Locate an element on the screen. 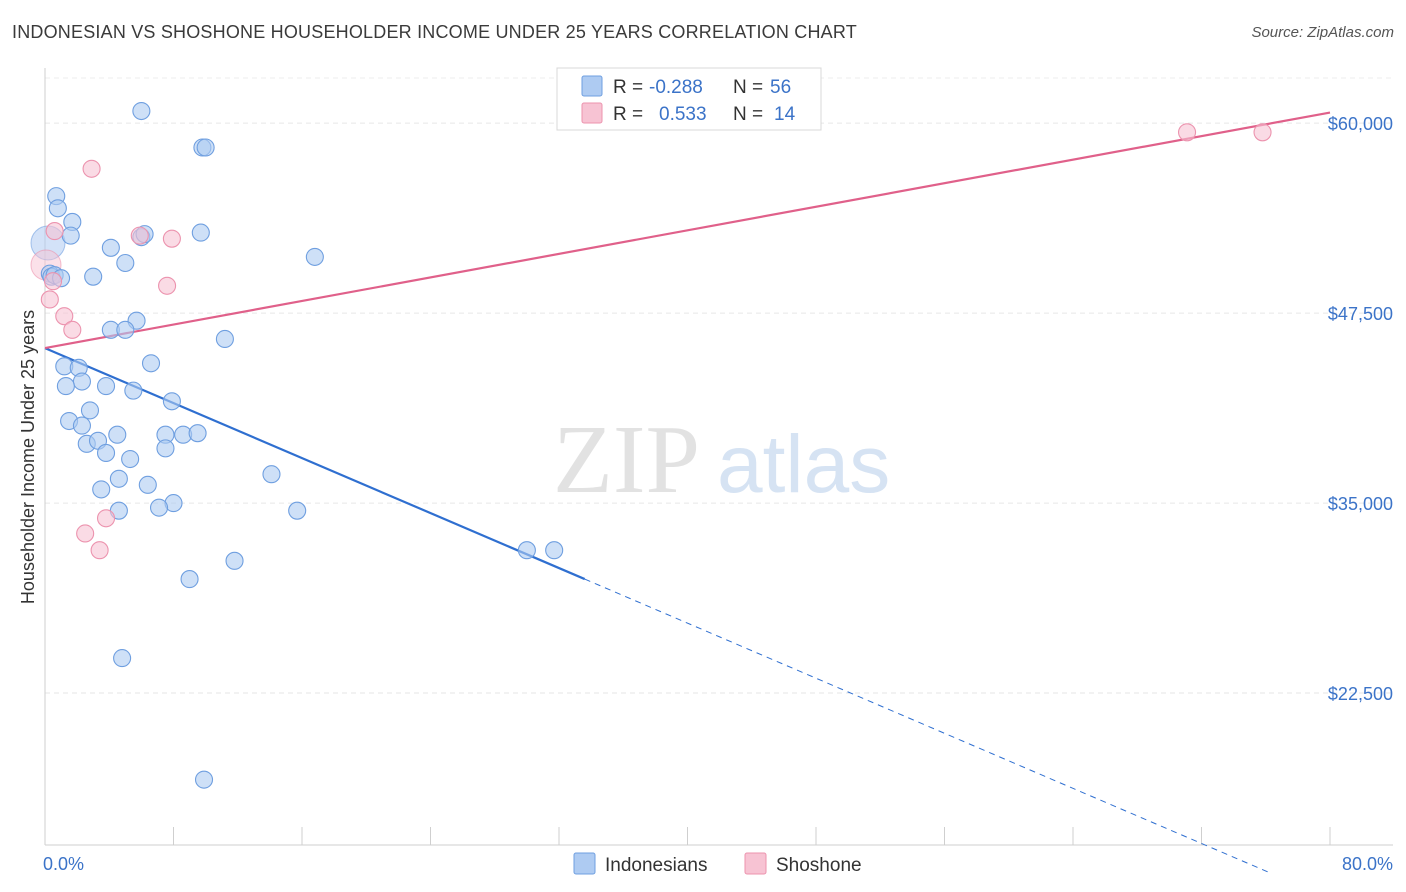 Image resolution: width=1406 pixels, height=892 pixels. watermark-atlas: atlas is located at coordinates (803, 464).